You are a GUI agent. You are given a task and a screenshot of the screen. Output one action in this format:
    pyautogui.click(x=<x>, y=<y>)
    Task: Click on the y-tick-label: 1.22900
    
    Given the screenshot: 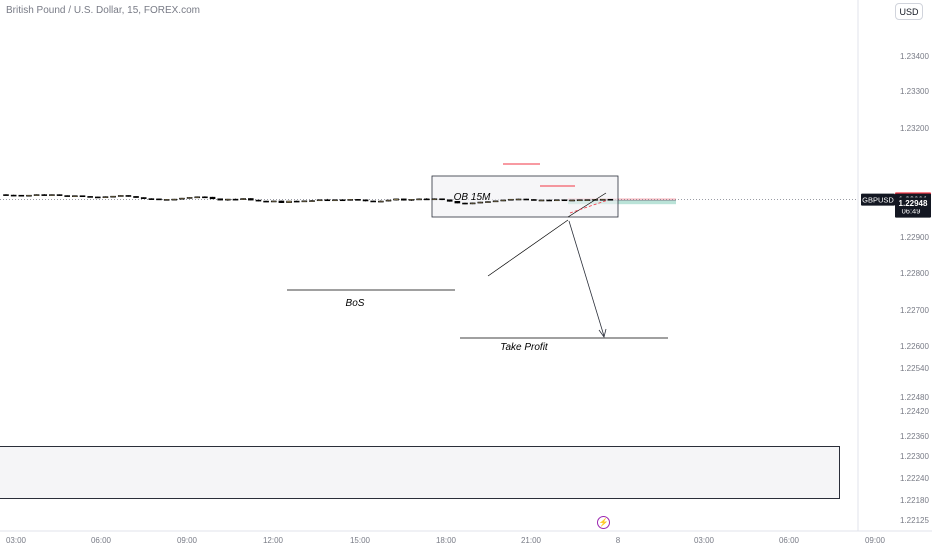 What is the action you would take?
    pyautogui.click(x=914, y=237)
    